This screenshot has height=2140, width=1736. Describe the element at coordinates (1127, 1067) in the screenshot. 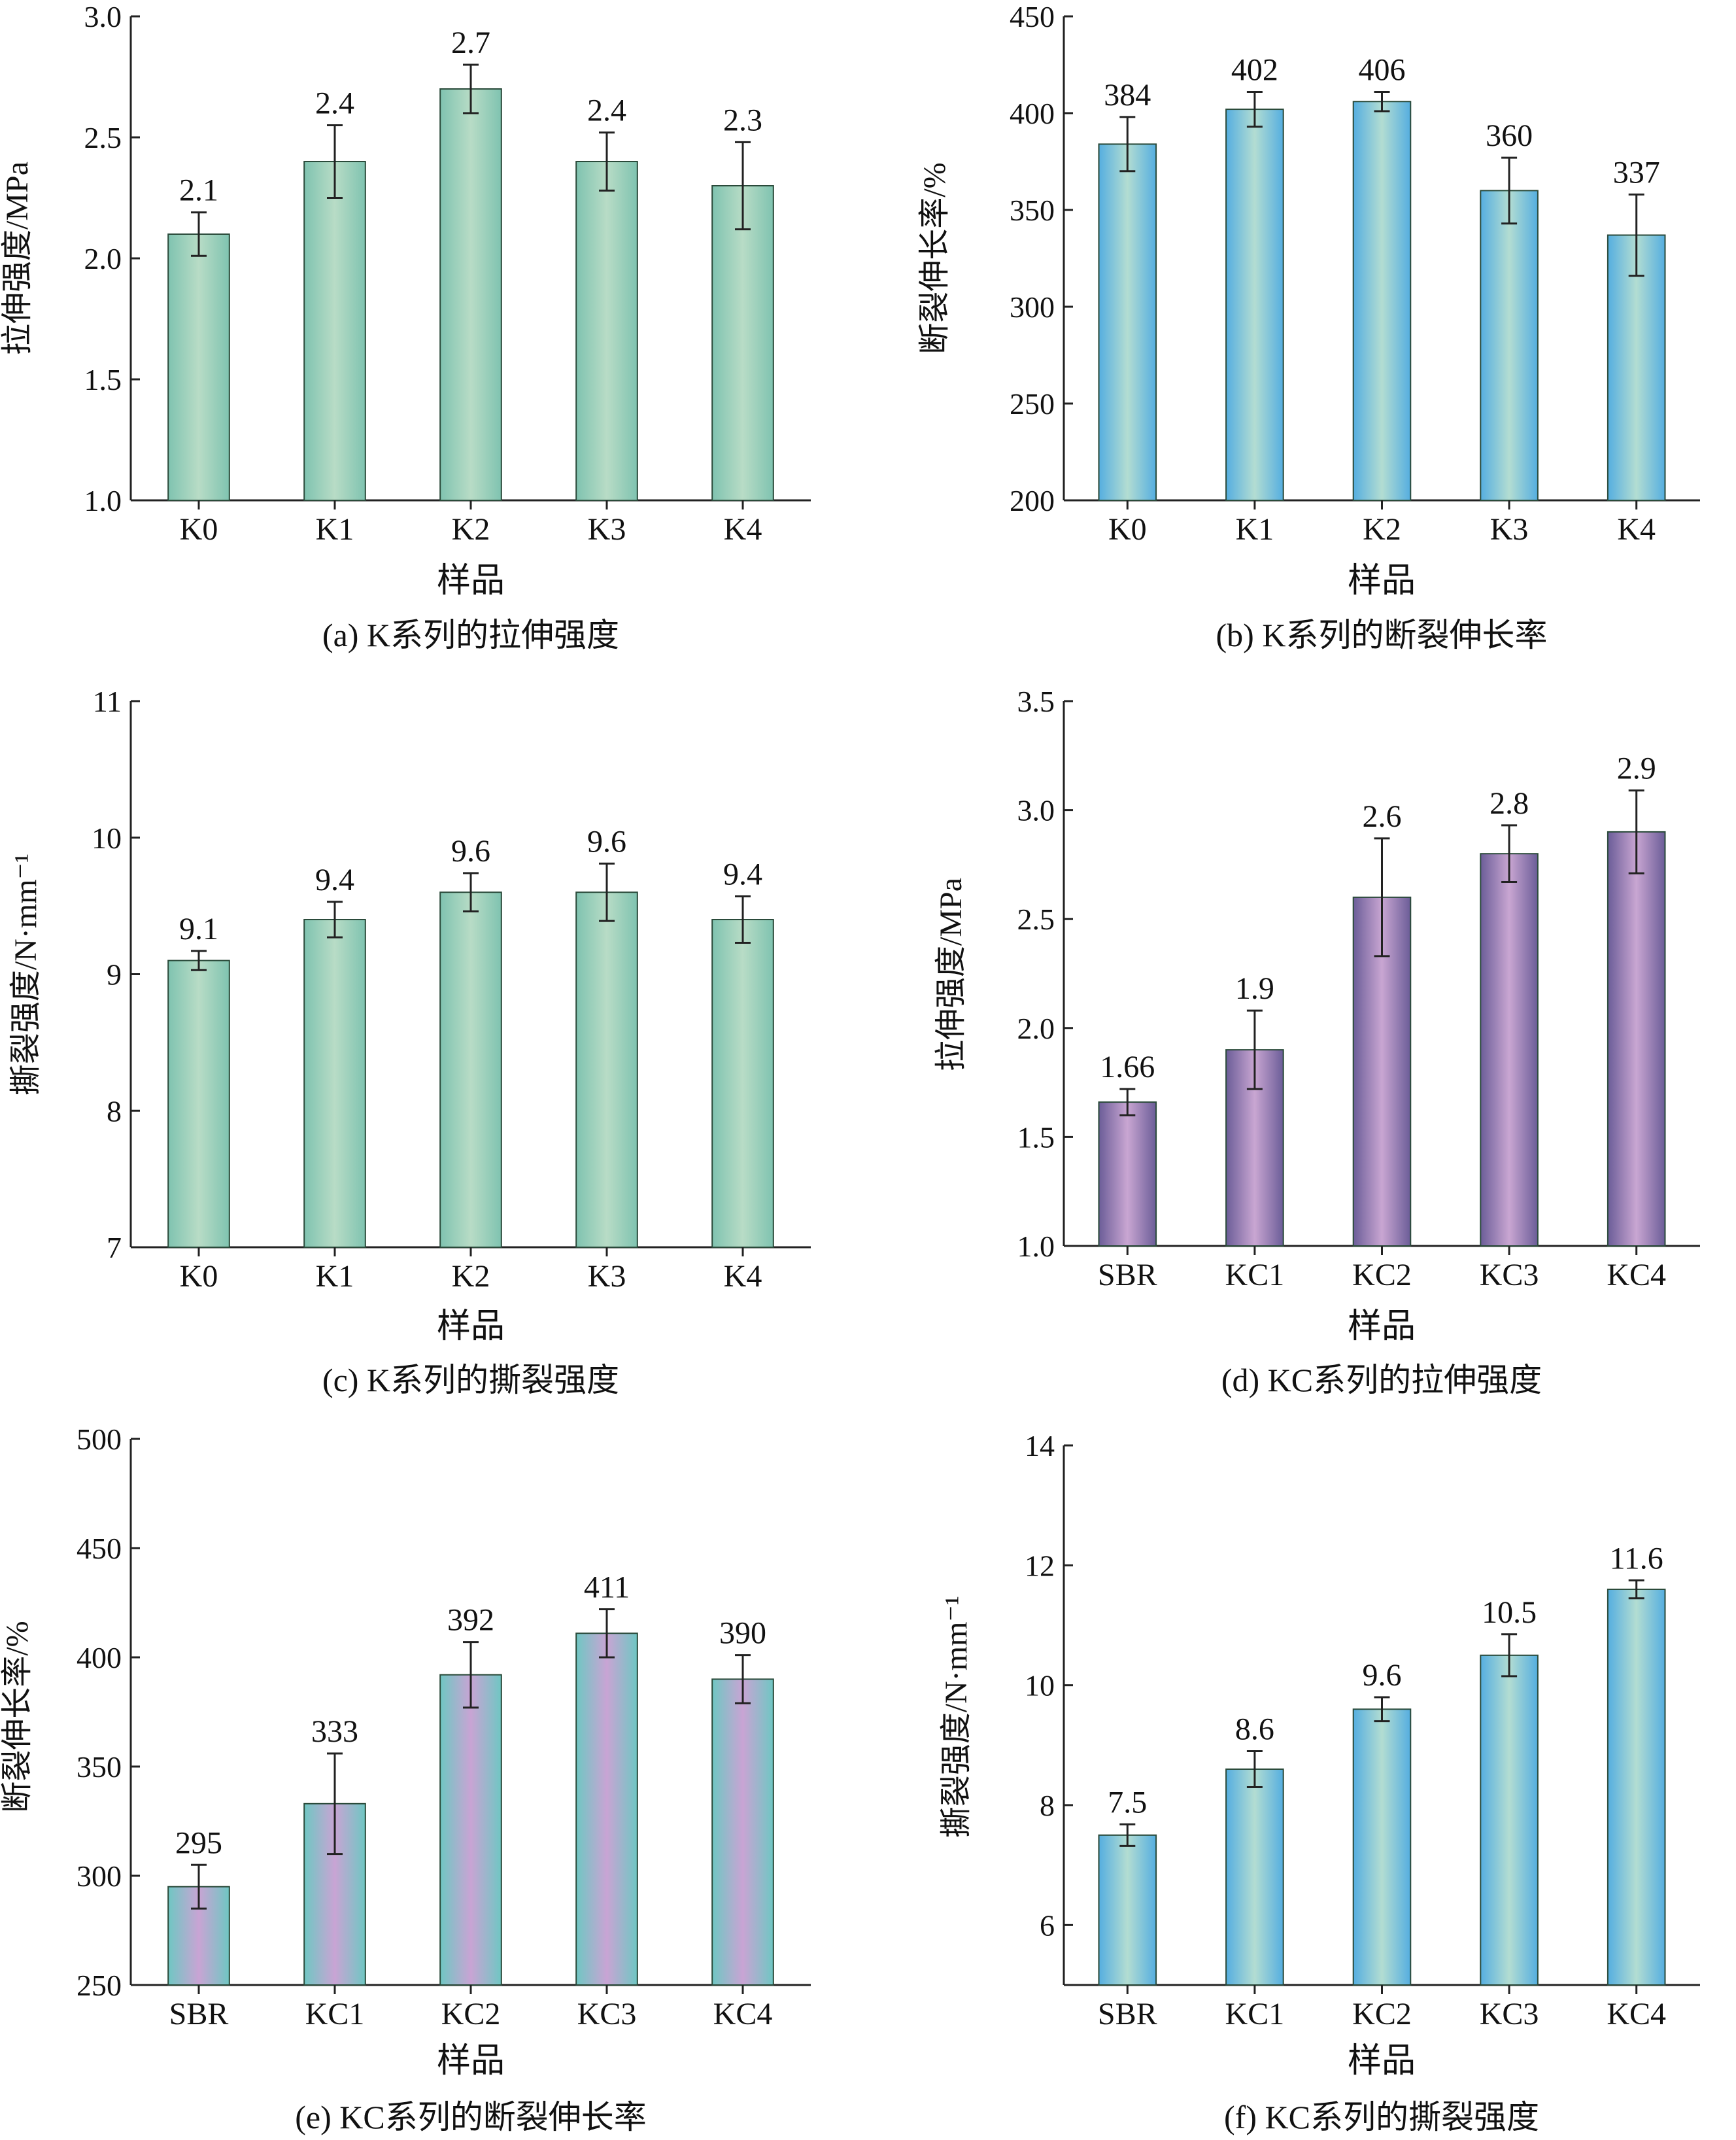

I see `chart-d-value-label: 1.66` at that location.